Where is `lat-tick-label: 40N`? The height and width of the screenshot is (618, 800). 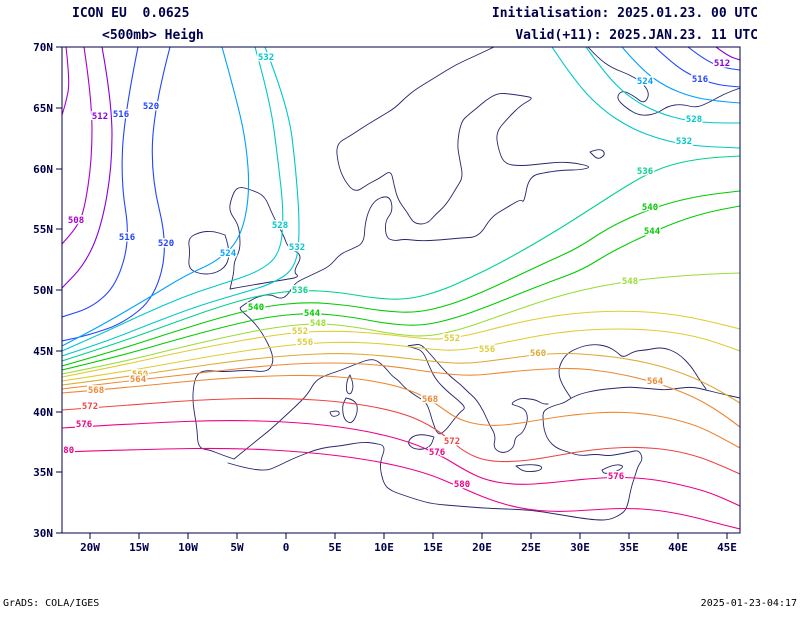 lat-tick-label: 40N is located at coordinates (43, 412).